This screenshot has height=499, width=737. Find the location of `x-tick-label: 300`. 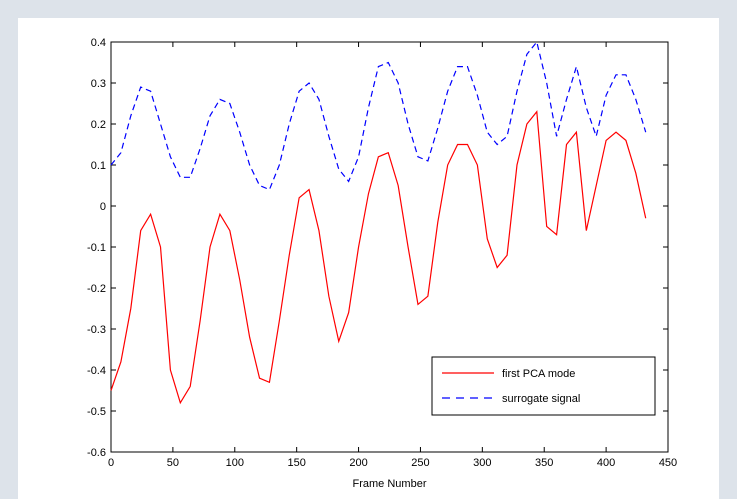

x-tick-label: 300 is located at coordinates (482, 463).